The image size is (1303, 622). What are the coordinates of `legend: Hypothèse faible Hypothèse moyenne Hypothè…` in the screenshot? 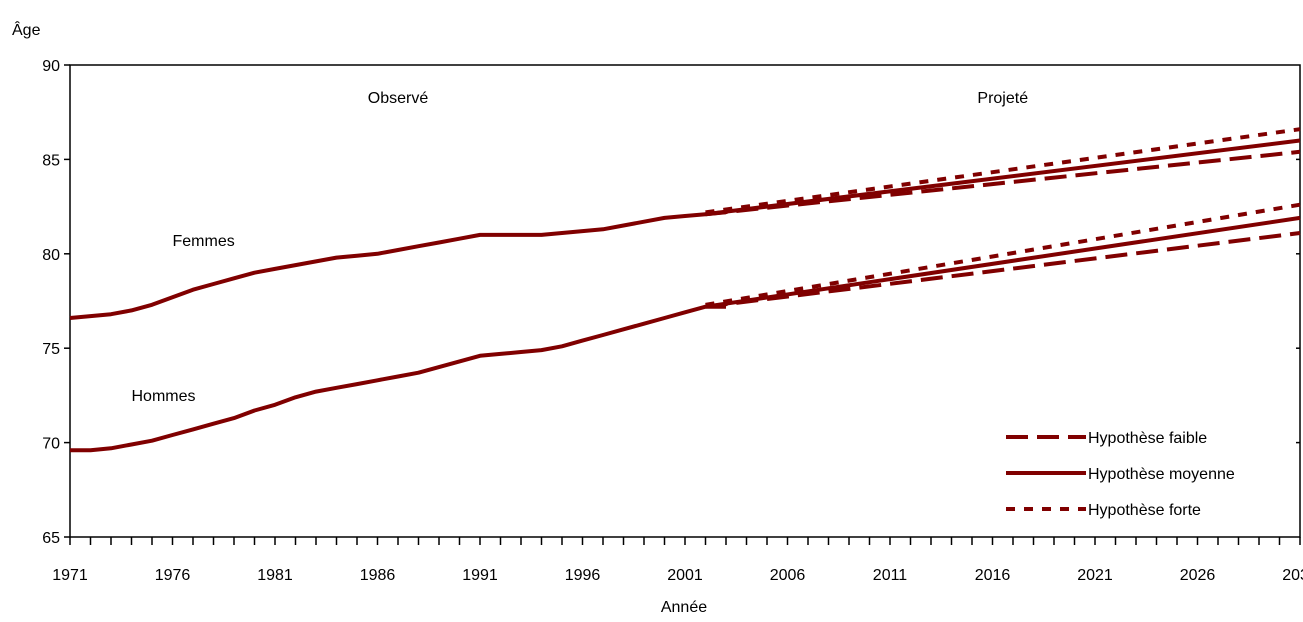 It's located at (1120, 474).